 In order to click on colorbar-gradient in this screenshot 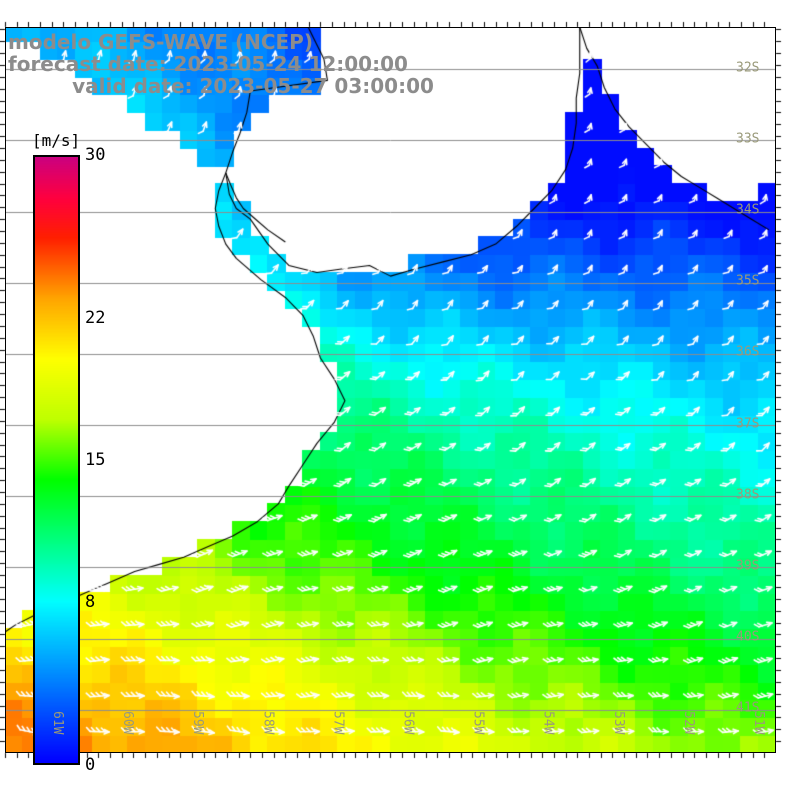, I will do `click(56, 460)`.